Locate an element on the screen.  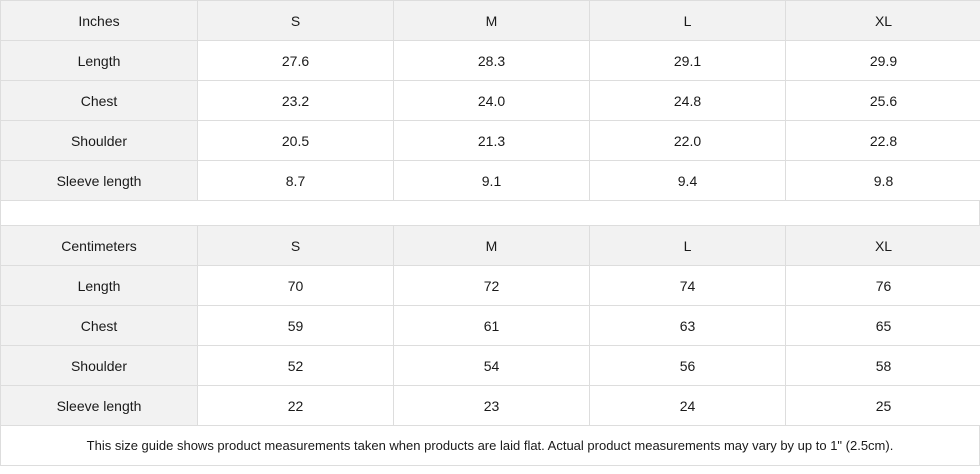
table-cell: 61 is located at coordinates (491, 325).